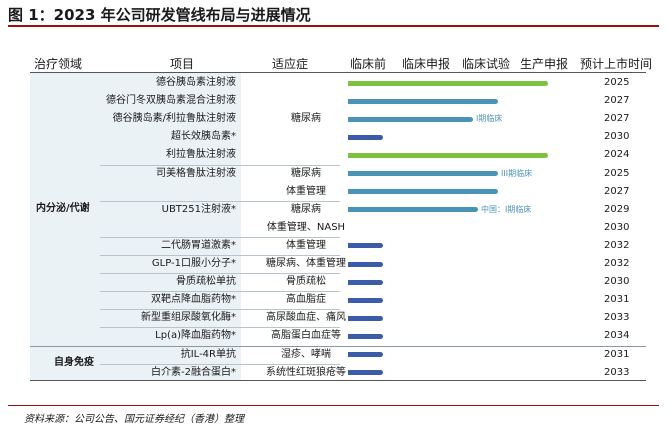  Describe the element at coordinates (159, 15) in the screenshot. I see `figure-title: 图 1：2023 年公司研发管线布局与进展情况` at that location.